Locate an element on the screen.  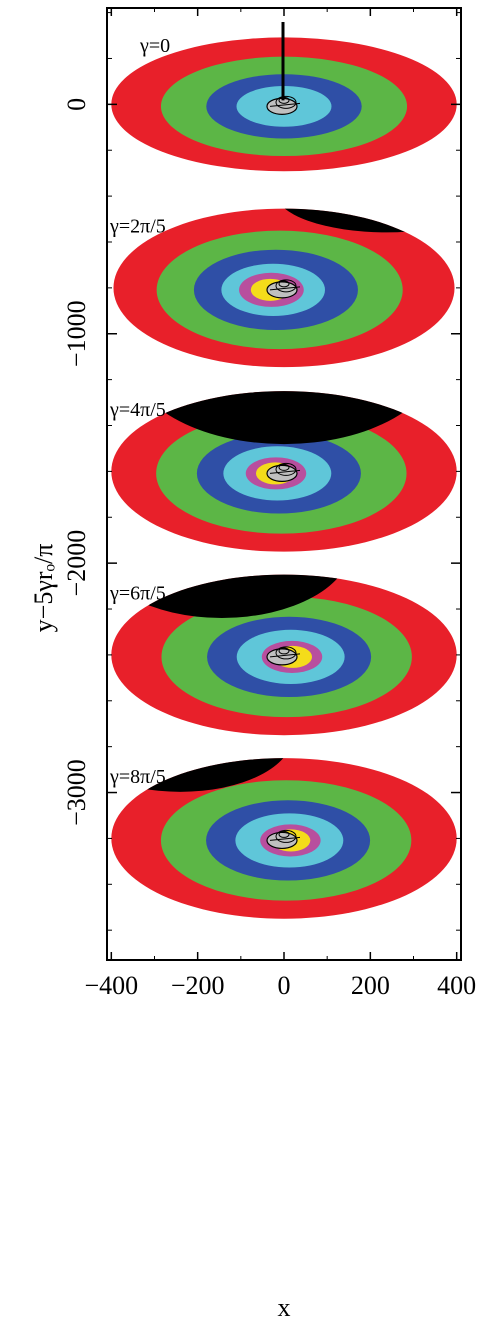
panel-label-3: γ=6π/5 is located at coordinates (137, 593).